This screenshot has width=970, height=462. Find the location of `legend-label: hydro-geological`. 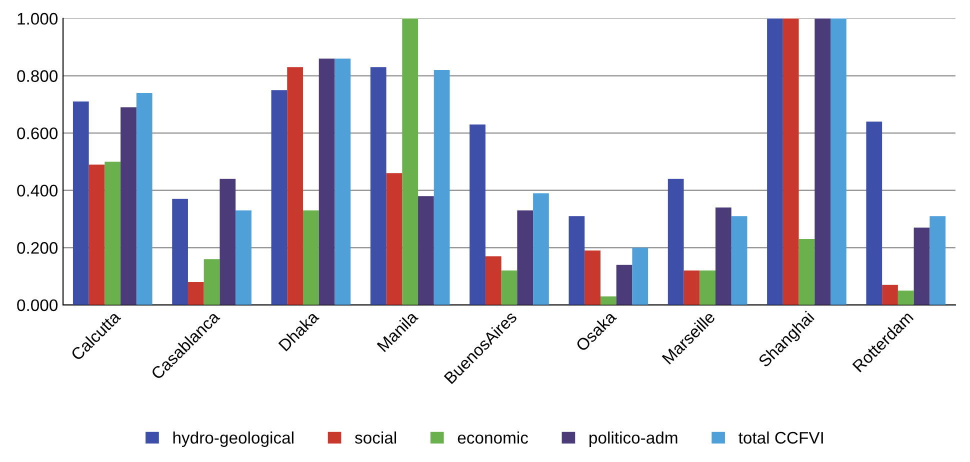

legend-label: hydro-geological is located at coordinates (233, 439).